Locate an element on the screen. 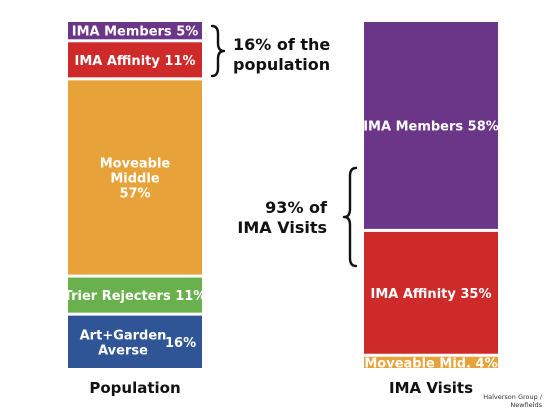  segment-label-ima-affinity-11: IMA Affinity 11% is located at coordinates (135, 61).